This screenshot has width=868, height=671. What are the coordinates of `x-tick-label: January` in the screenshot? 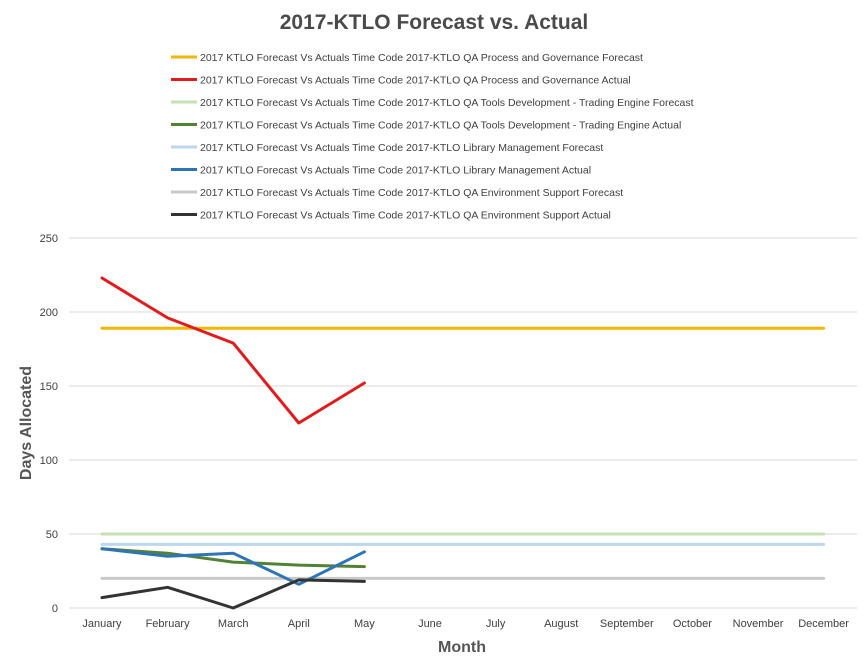 It's located at (102, 624).